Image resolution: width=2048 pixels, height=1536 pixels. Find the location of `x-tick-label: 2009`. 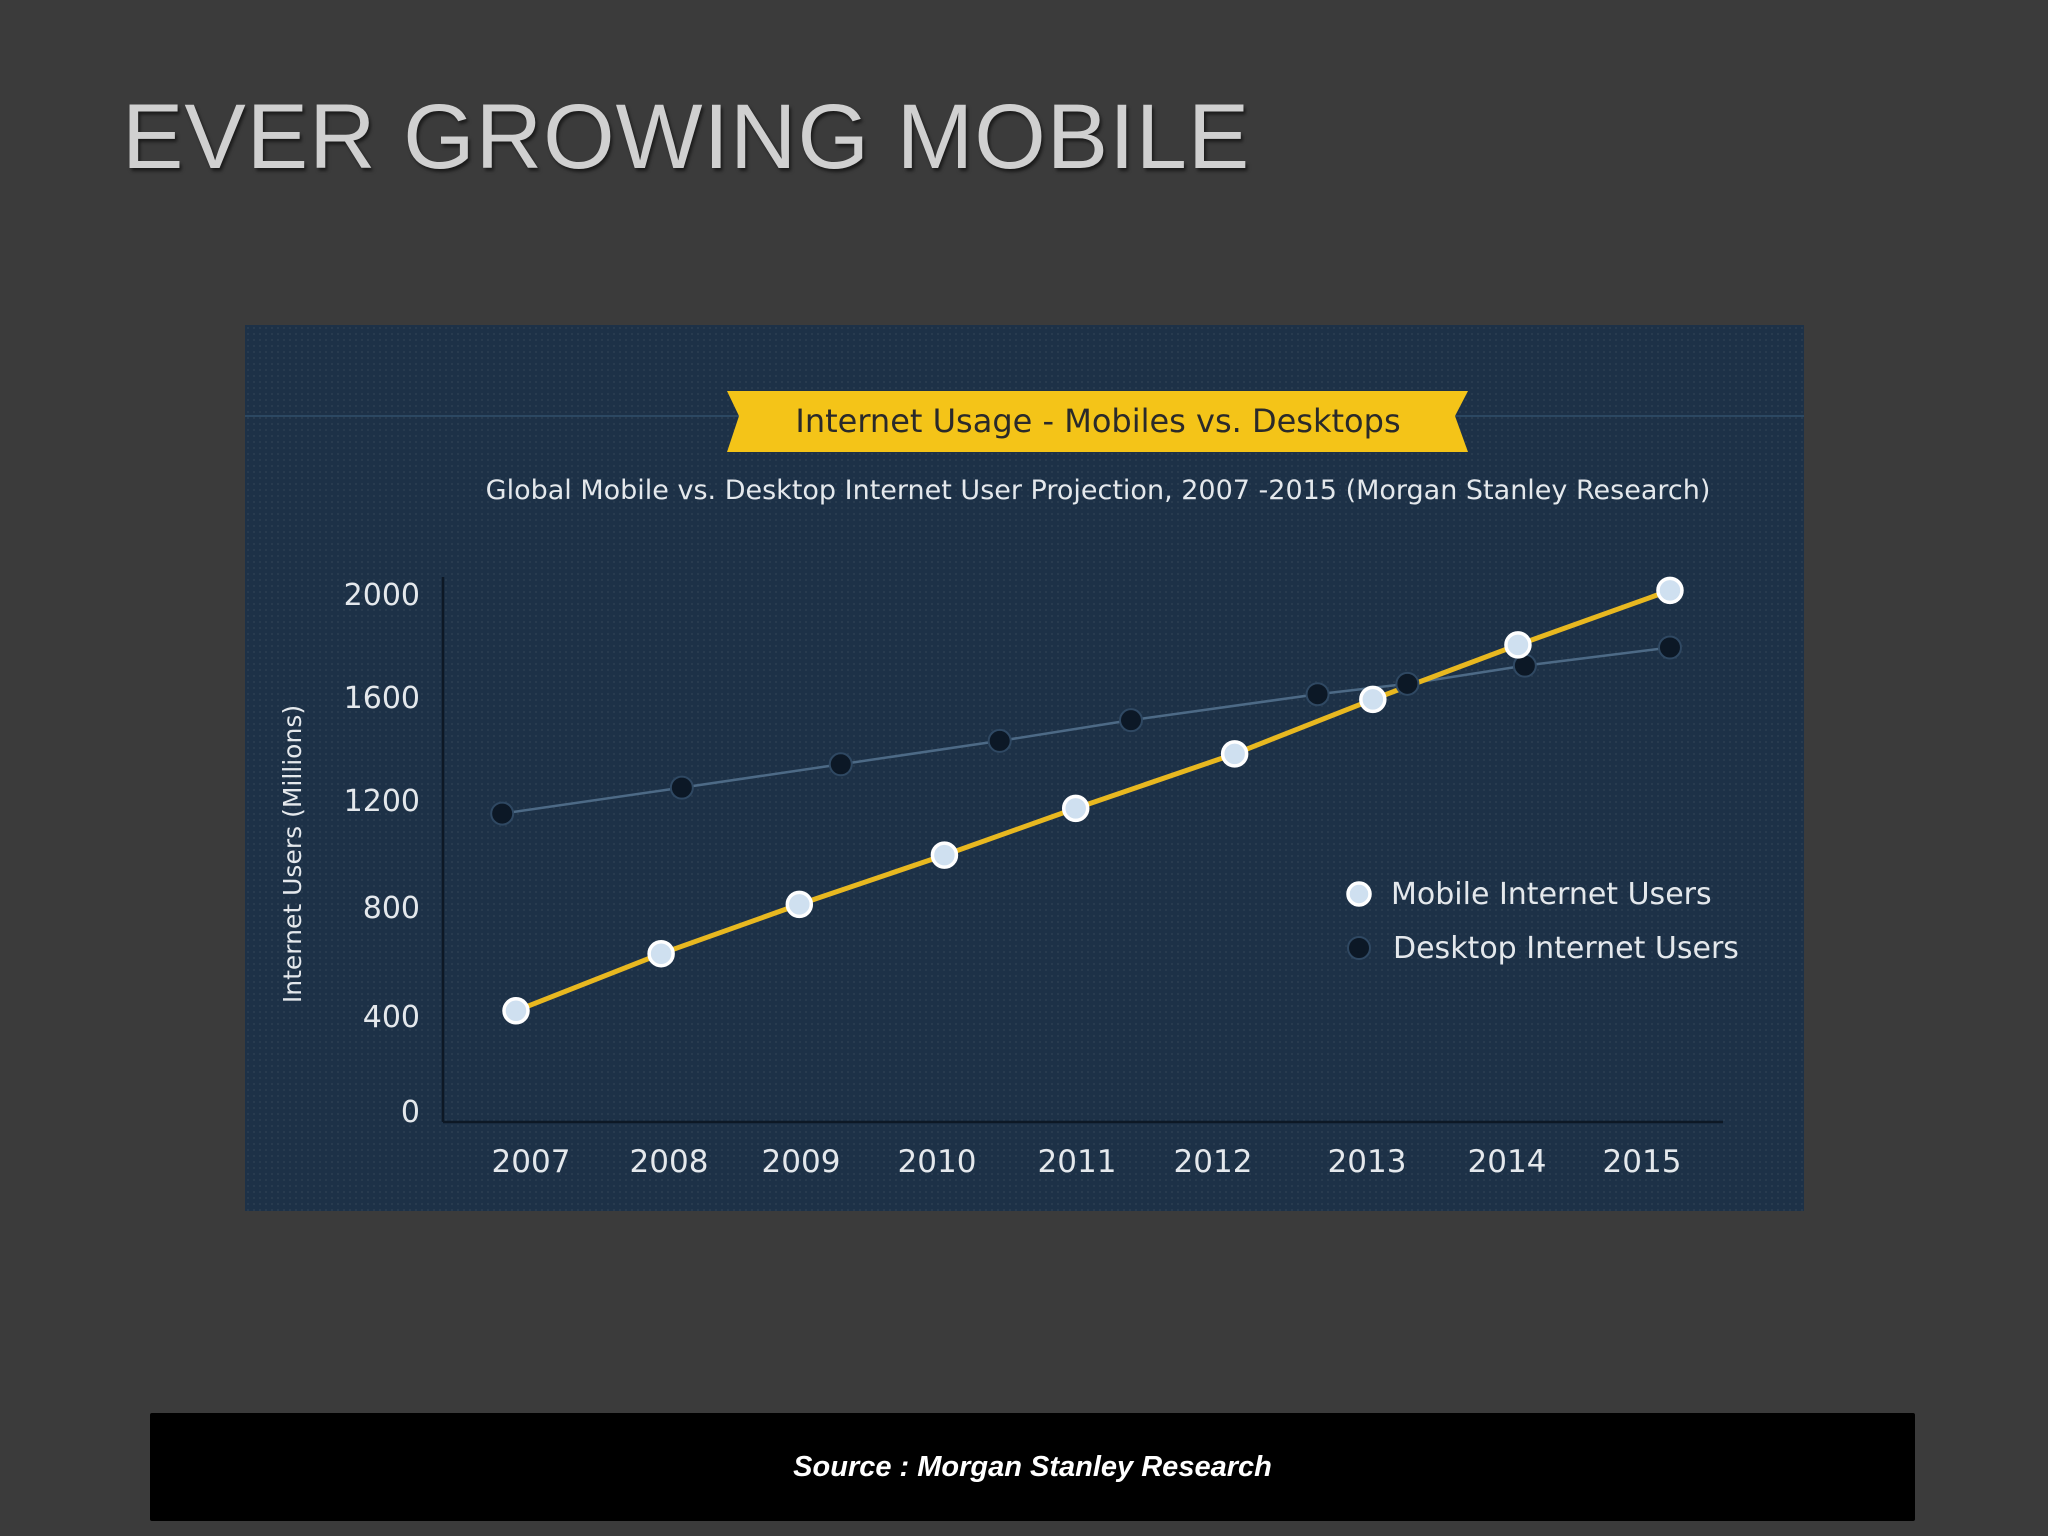

x-tick-label: 2009 is located at coordinates (801, 1162).